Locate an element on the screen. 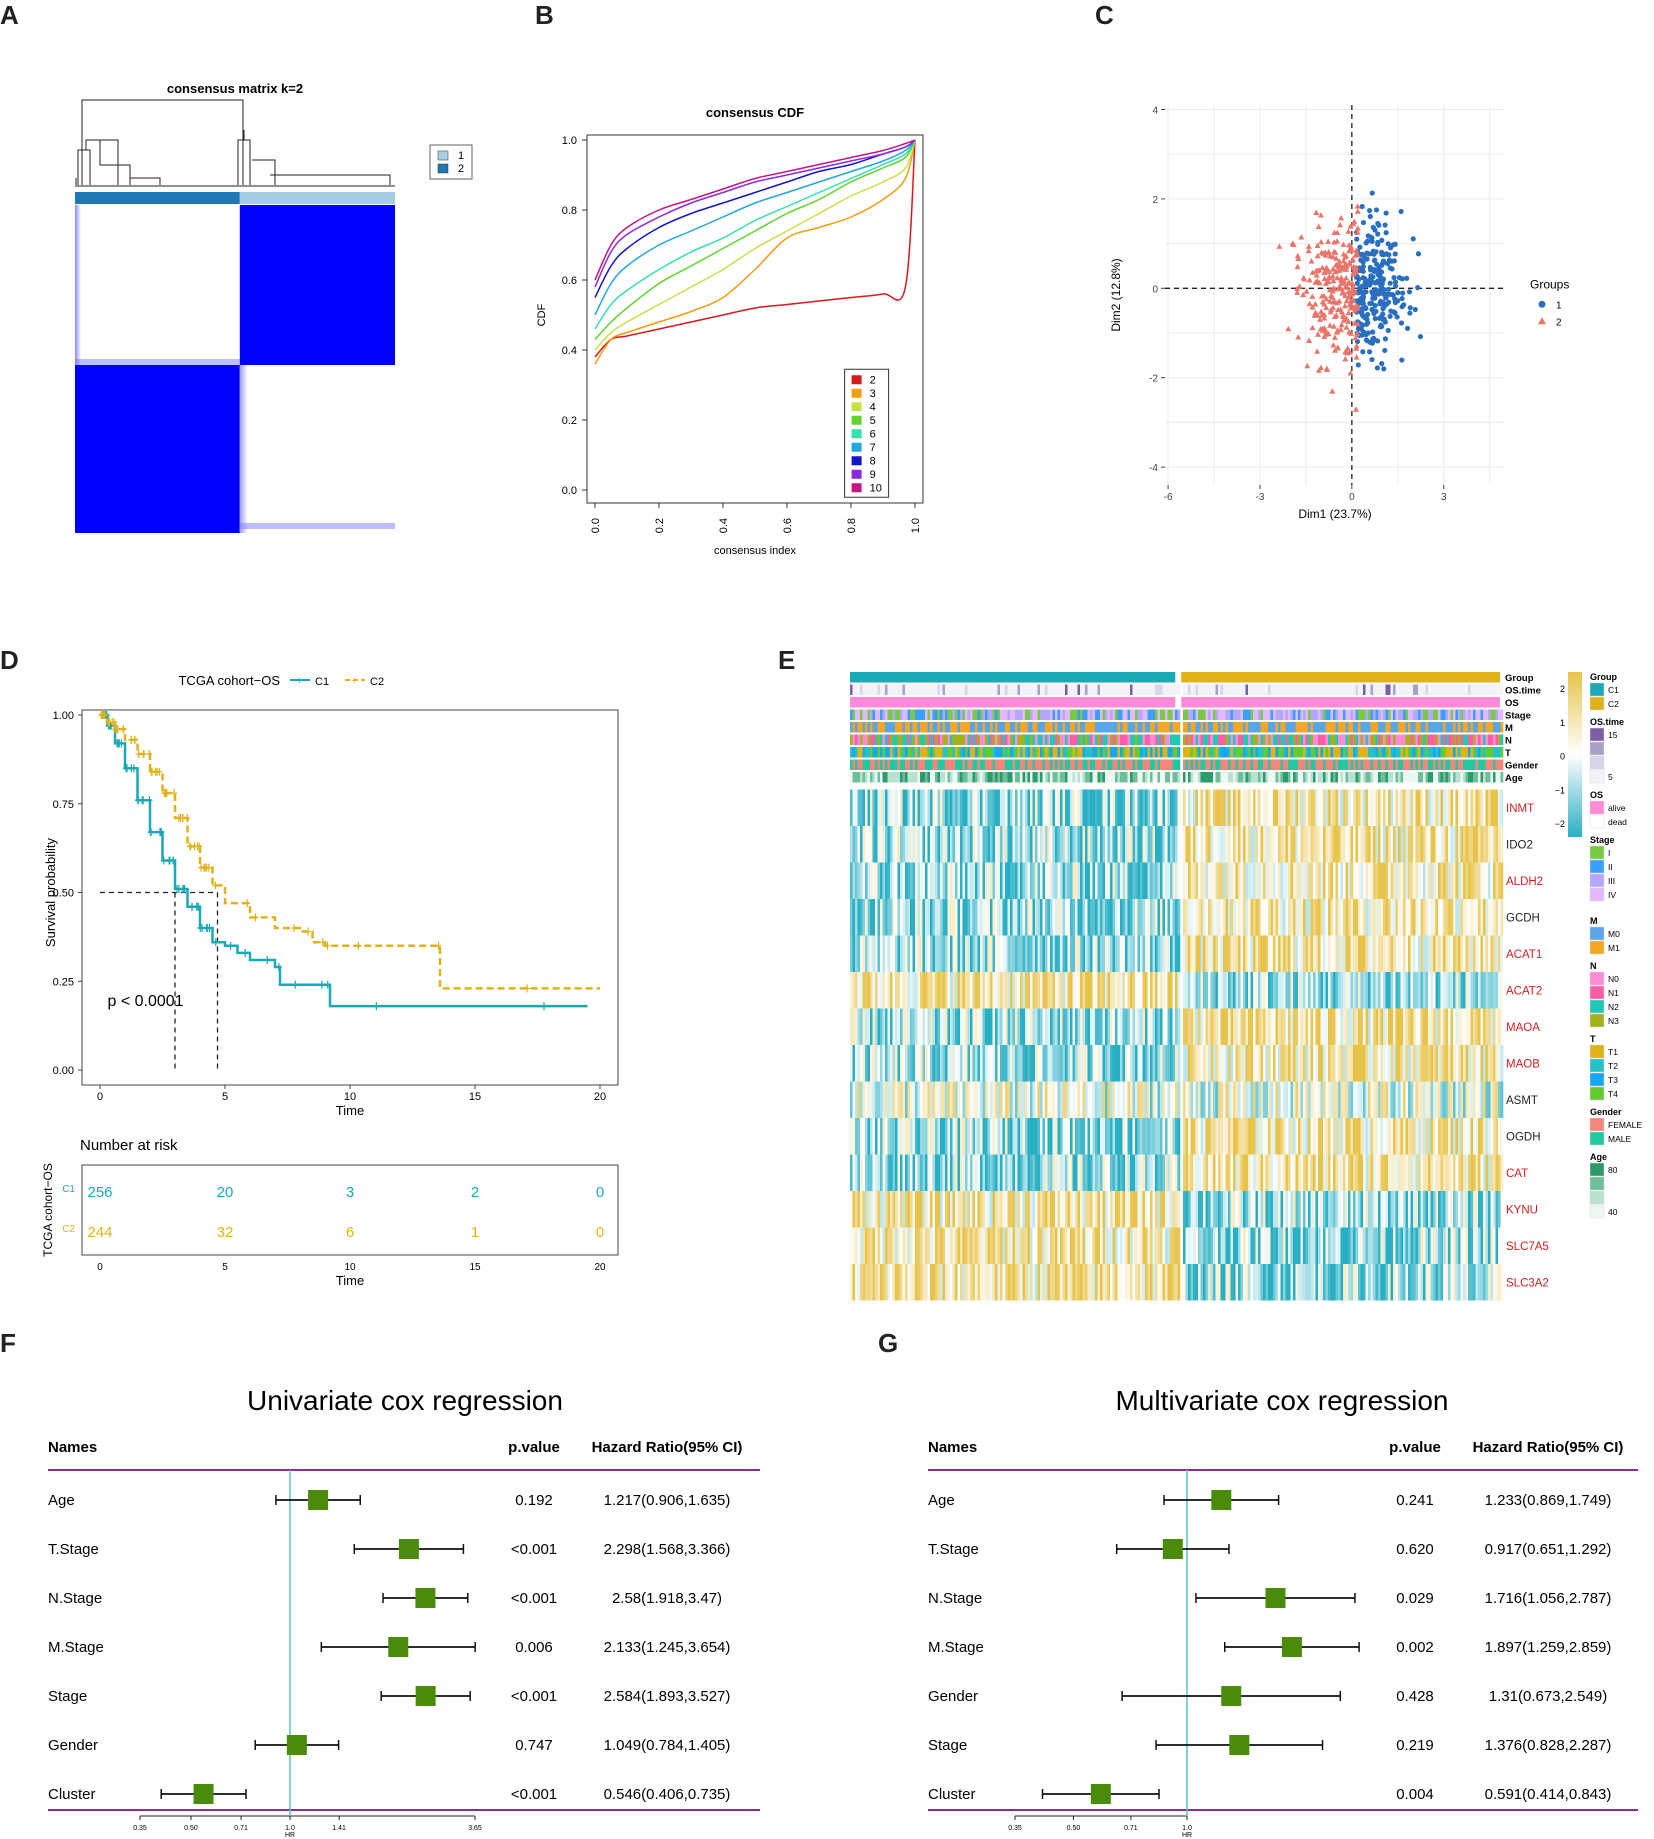 The width and height of the screenshot is (1654, 1839). censor-mark is located at coordinates (137, 800).